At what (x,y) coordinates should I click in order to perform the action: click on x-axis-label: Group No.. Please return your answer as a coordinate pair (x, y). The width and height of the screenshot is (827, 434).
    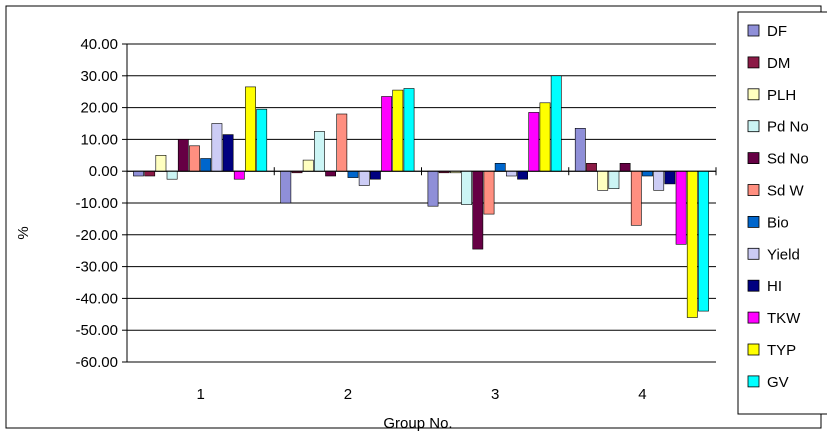
    Looking at the image, I should click on (417, 423).